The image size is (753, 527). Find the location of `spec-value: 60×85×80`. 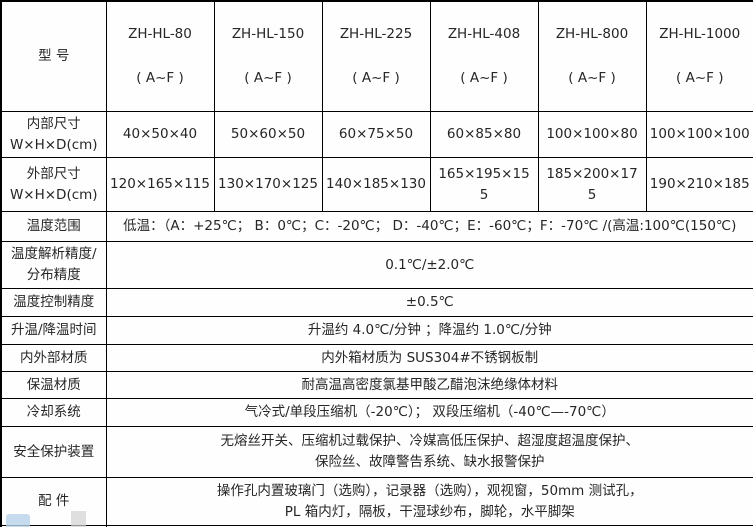

spec-value: 60×85×80 is located at coordinates (484, 134).